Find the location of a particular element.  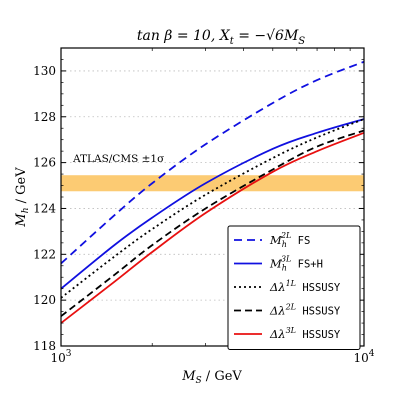

x-tick-label: 10⁴ is located at coordinates (363, 357).